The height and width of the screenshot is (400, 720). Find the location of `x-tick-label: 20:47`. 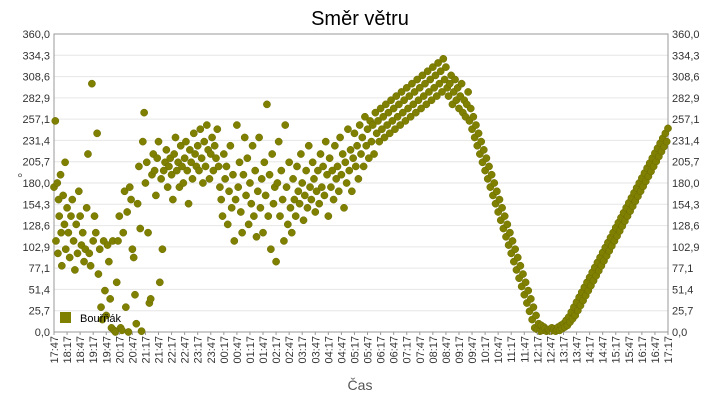

x-tick-label: 20:47 is located at coordinates (133, 350).